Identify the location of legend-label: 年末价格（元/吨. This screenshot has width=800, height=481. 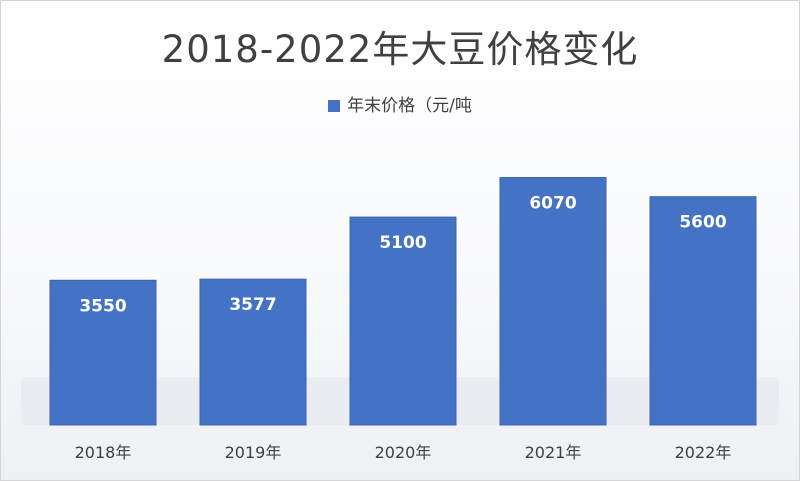
(409, 106).